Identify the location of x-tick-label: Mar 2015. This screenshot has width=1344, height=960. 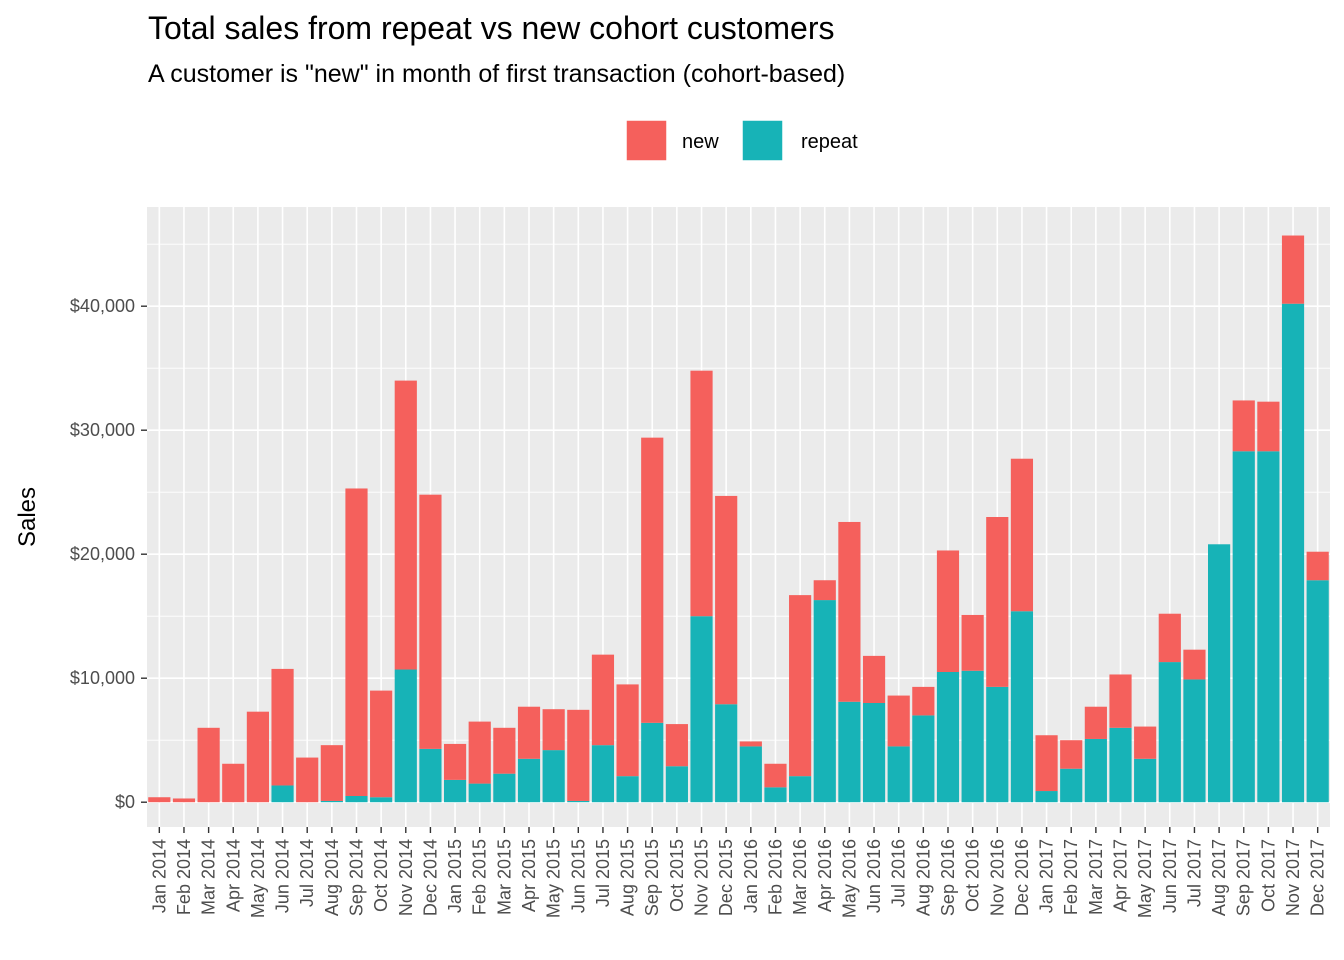
(504, 877).